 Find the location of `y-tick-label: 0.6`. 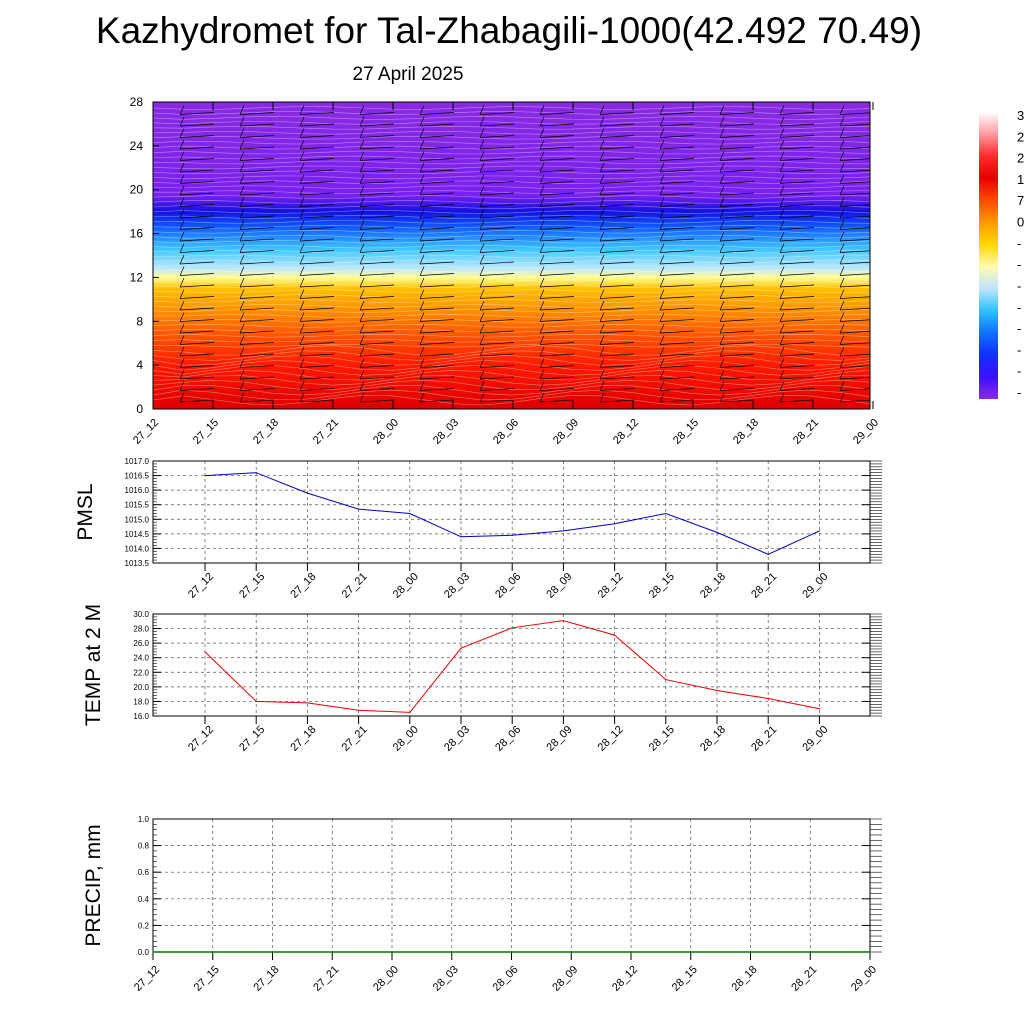

y-tick-label: 0.6 is located at coordinates (144, 872).